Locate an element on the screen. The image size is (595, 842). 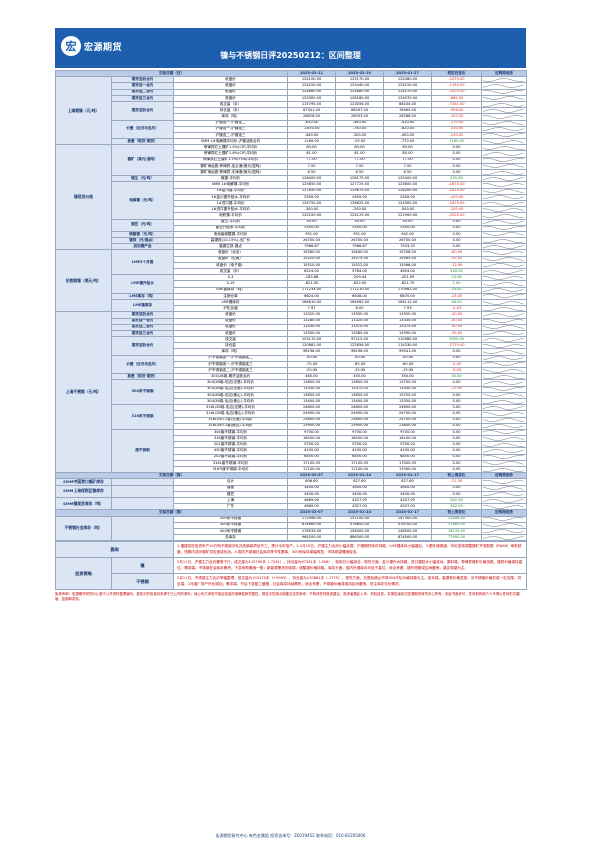
subcategory-label: LME3个月镍 is located at coordinates (142, 262).